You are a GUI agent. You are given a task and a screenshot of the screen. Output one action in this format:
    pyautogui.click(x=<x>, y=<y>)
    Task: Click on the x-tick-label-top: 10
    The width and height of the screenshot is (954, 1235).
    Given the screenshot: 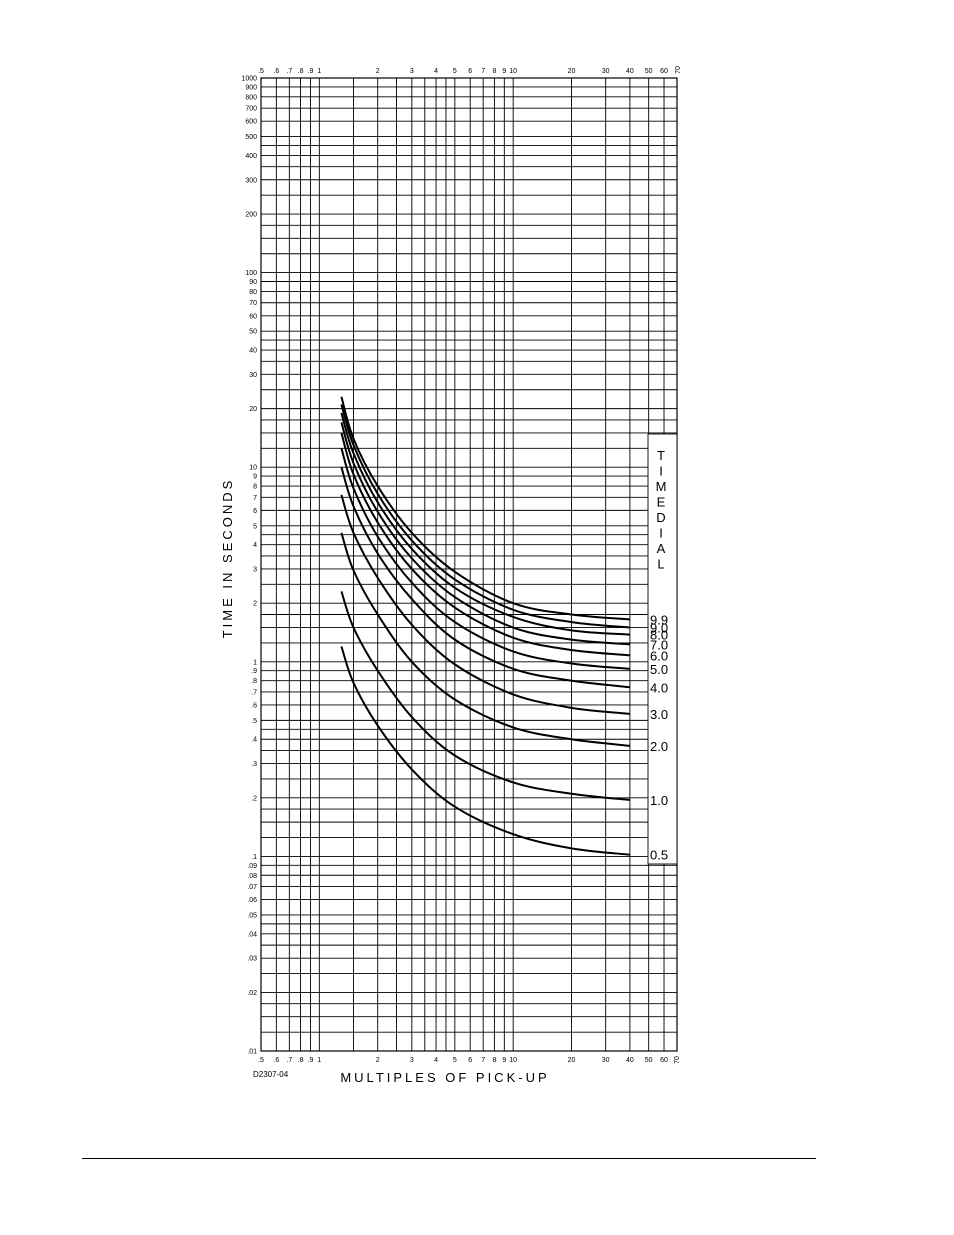 What is the action you would take?
    pyautogui.click(x=513, y=71)
    